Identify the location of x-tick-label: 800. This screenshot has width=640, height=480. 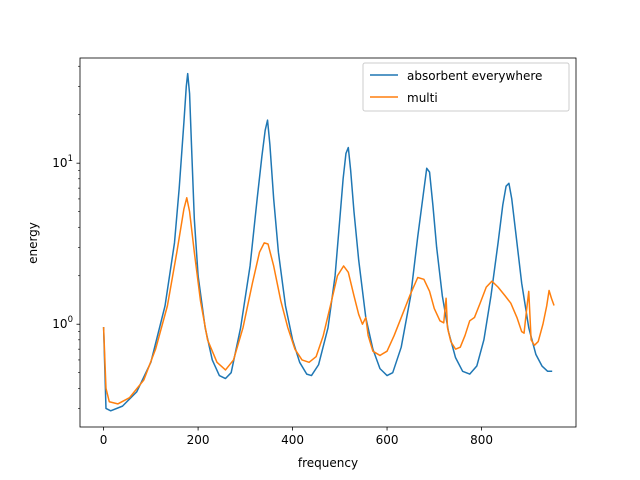
(481, 440).